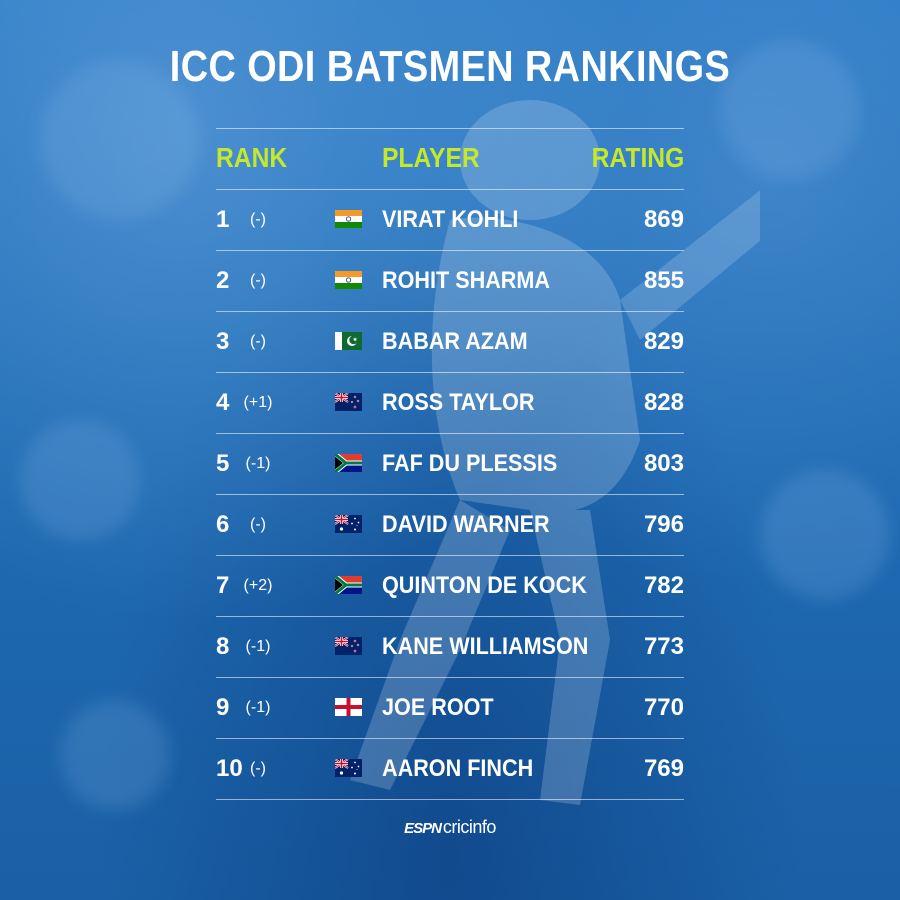 Image resolution: width=900 pixels, height=900 pixels. What do you see at coordinates (223, 219) in the screenshot?
I see `rank-number: 1` at bounding box center [223, 219].